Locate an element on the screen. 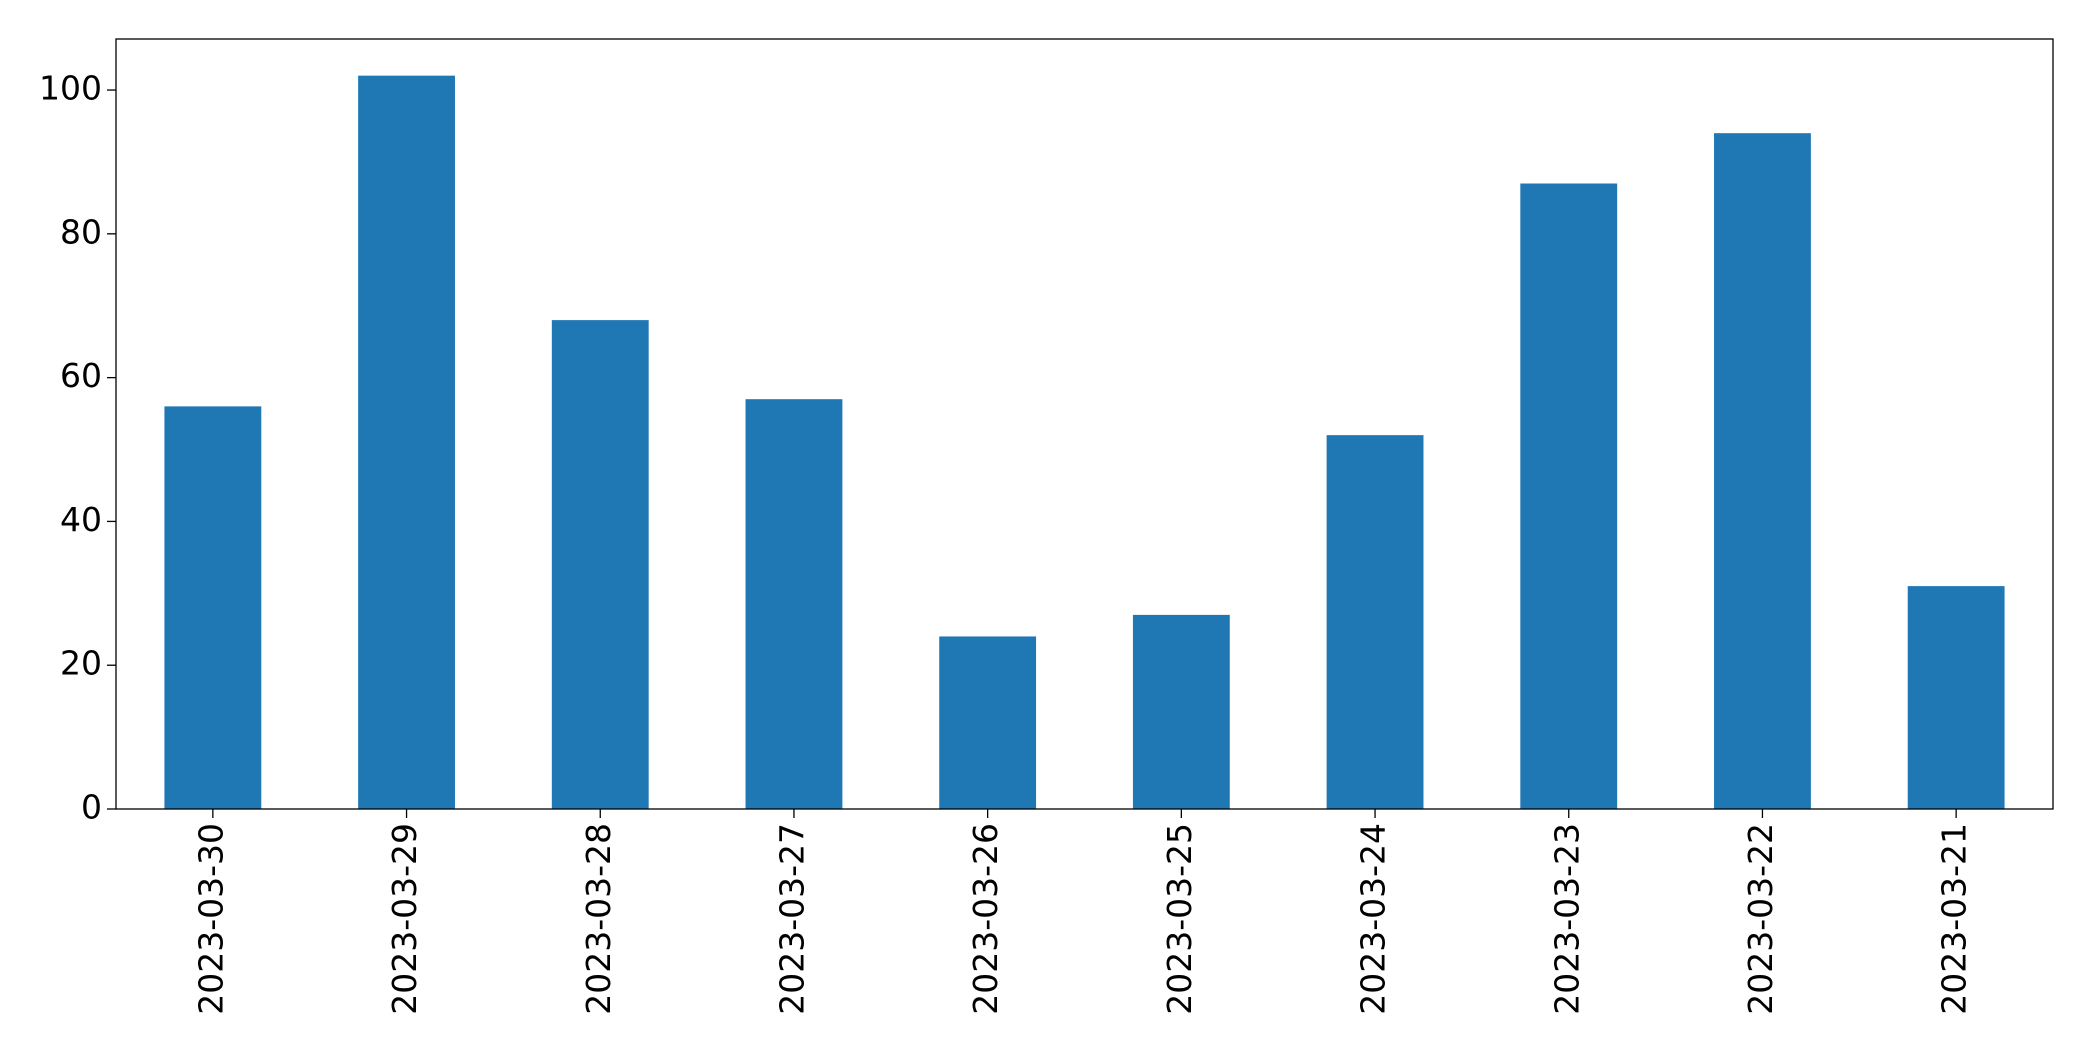  x-tick-label: 2023-03-22 is located at coordinates (1760, 919).